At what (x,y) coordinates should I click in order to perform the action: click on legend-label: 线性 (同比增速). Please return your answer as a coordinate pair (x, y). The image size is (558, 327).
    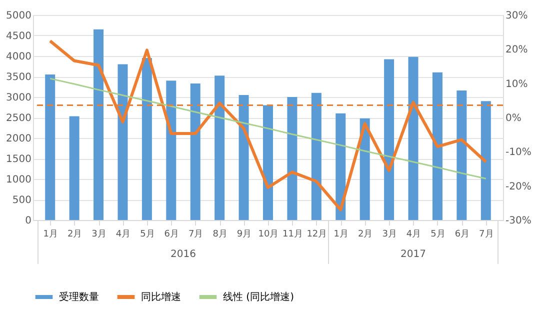
    Looking at the image, I should click on (258, 297).